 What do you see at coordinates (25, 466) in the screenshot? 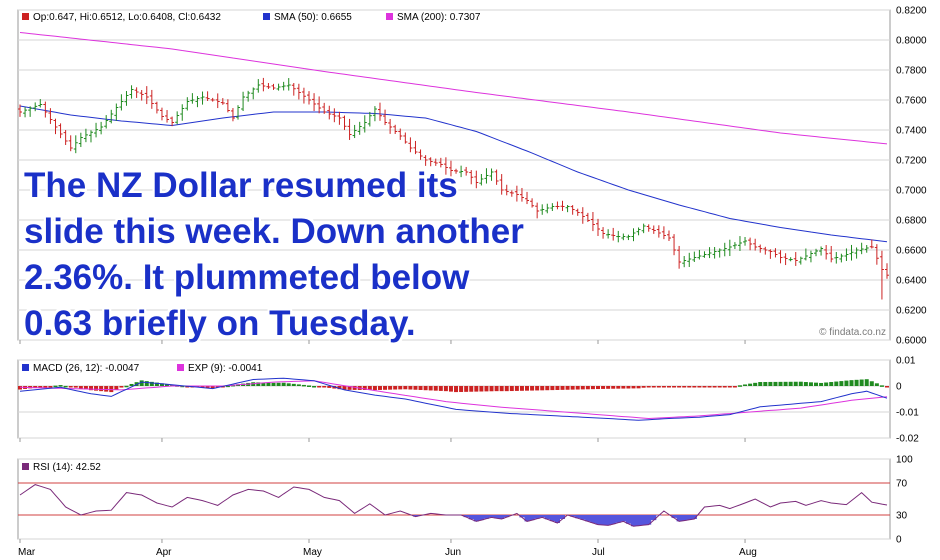
I see `legend-swatch-rsi` at bounding box center [25, 466].